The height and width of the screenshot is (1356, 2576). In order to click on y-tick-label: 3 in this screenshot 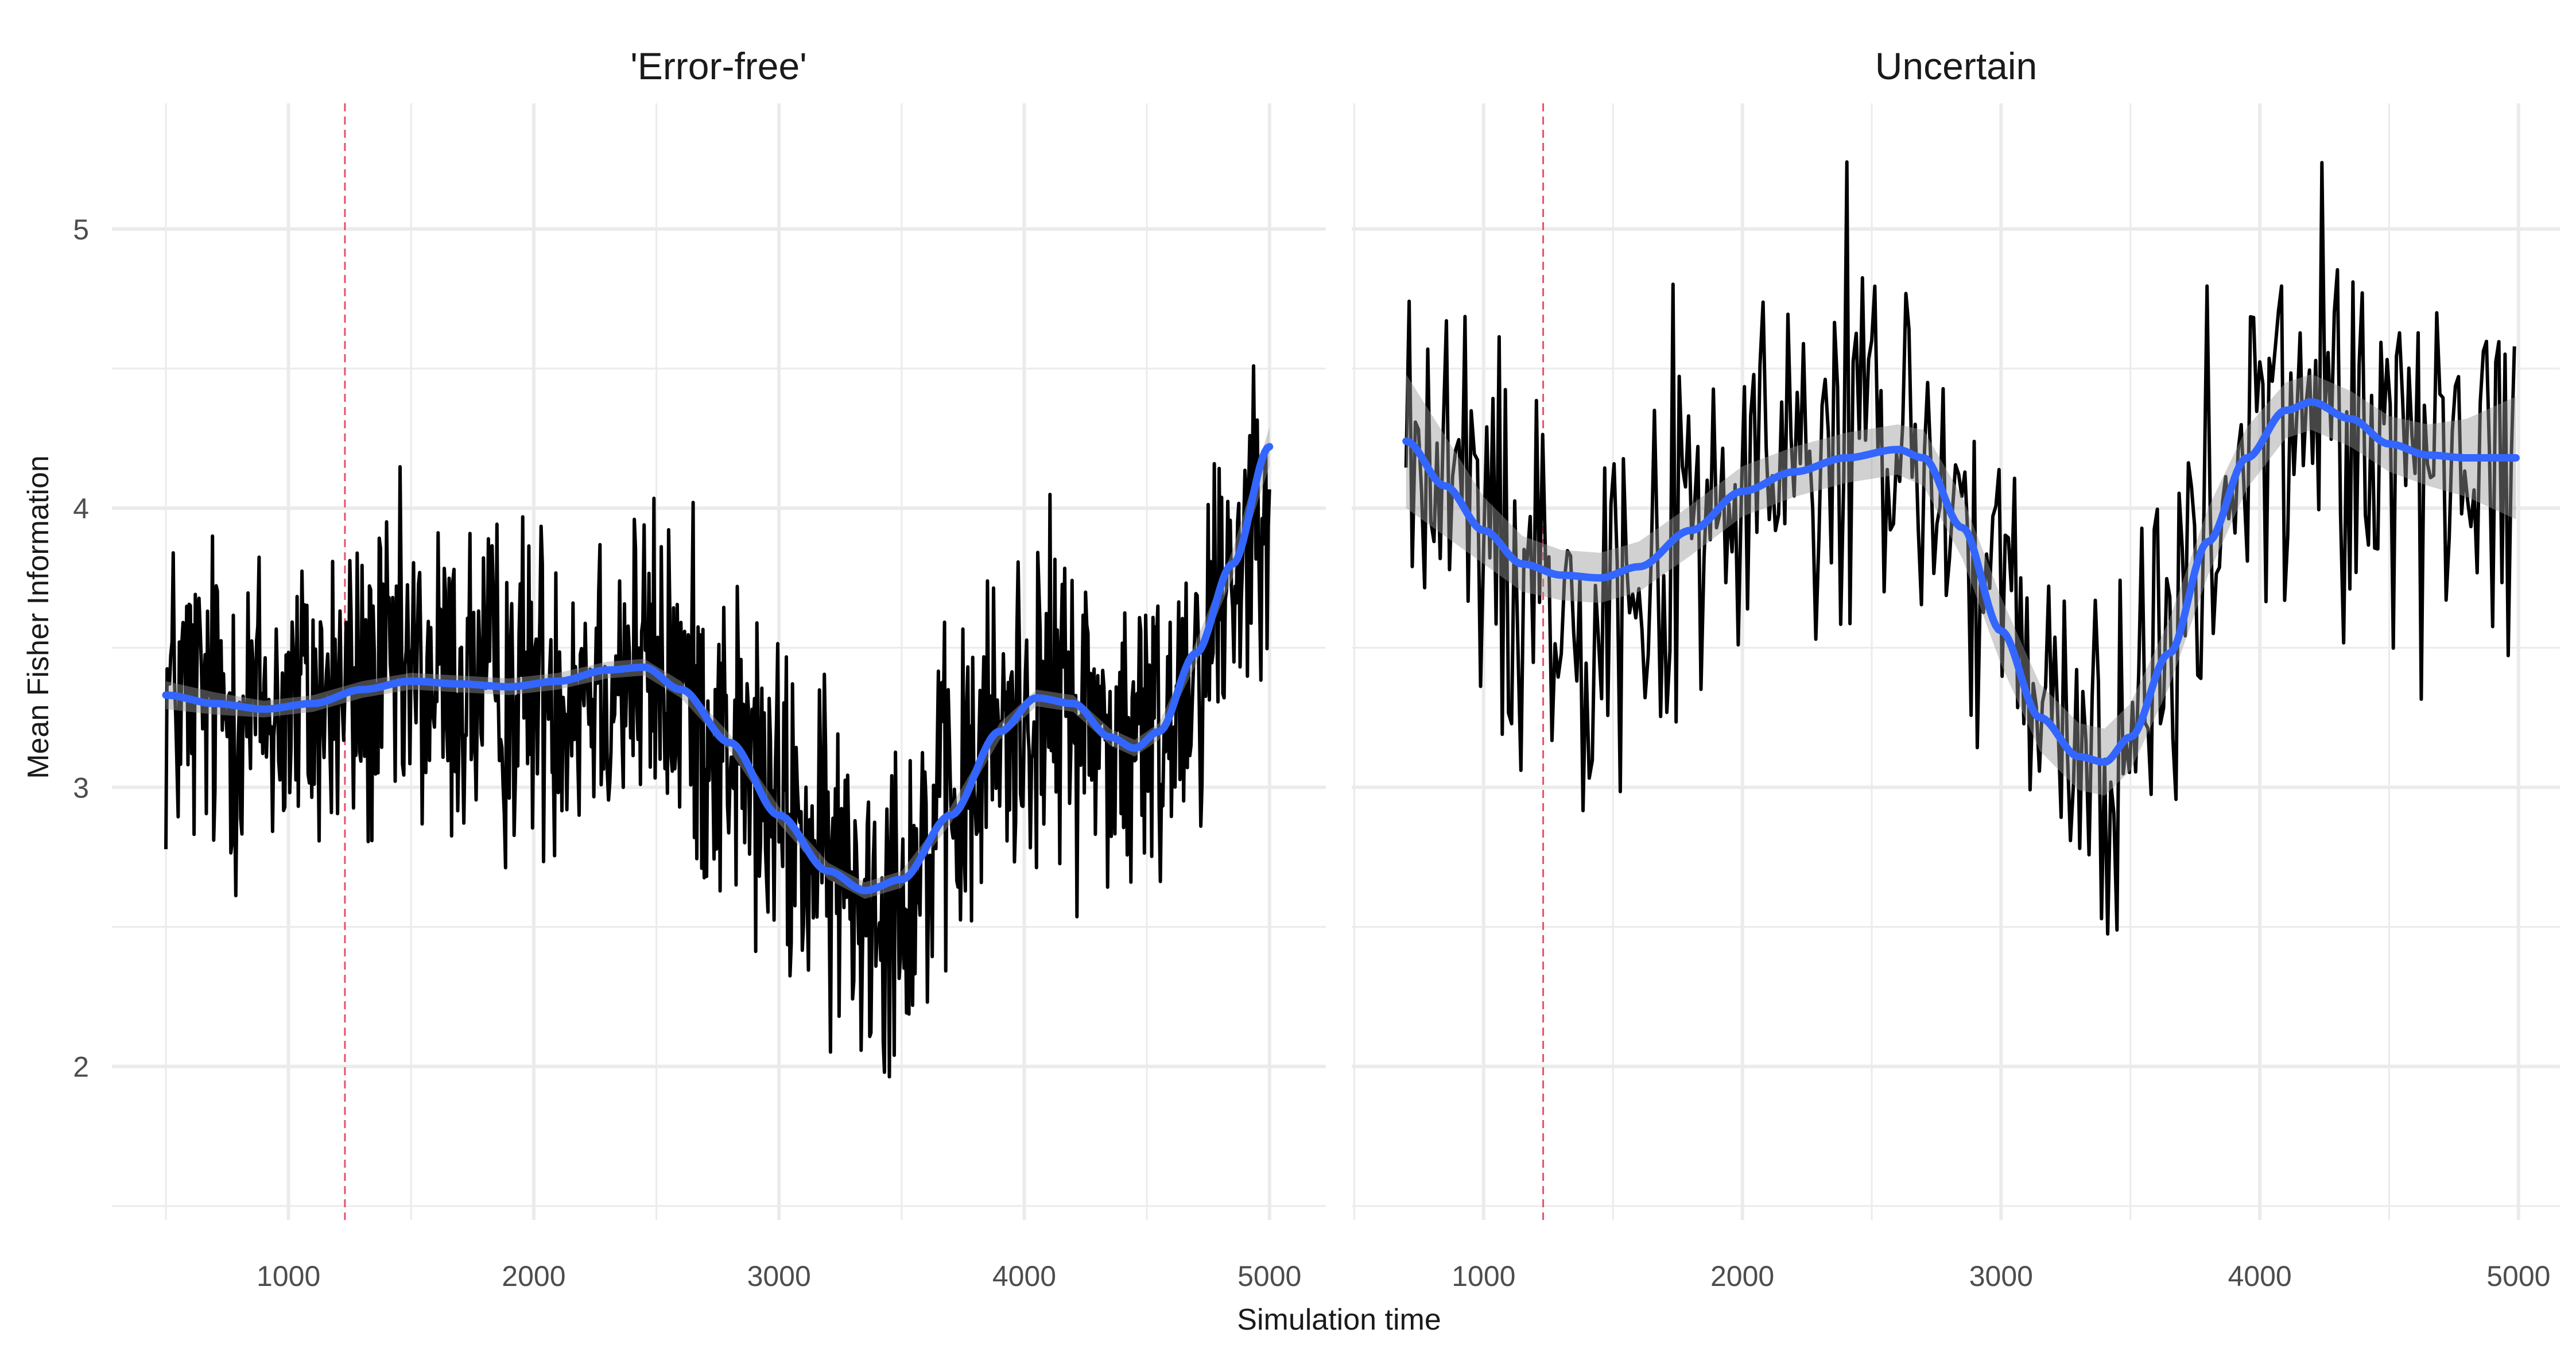, I will do `click(81, 788)`.